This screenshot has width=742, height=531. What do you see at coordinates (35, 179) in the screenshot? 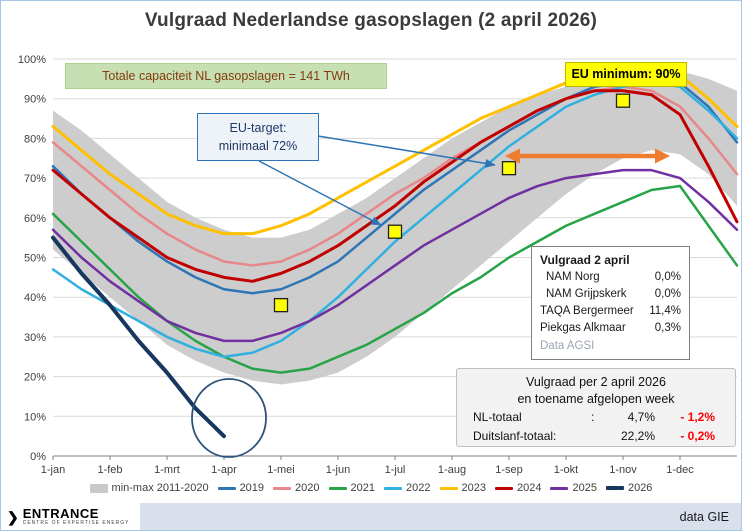
I see `svg-text: 70%` at bounding box center [35, 179].